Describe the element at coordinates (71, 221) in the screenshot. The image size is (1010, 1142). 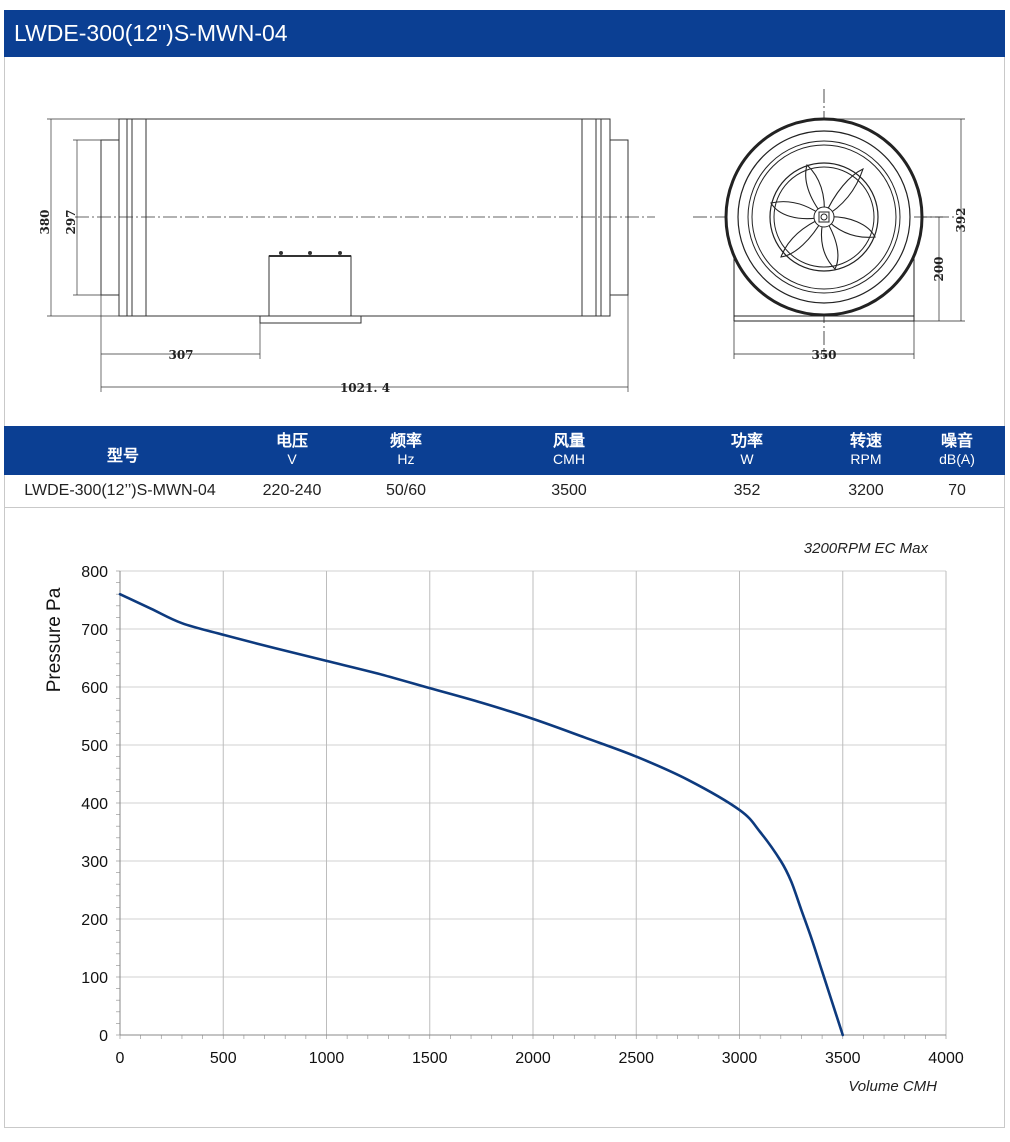
I see `dim-297: 297` at that location.